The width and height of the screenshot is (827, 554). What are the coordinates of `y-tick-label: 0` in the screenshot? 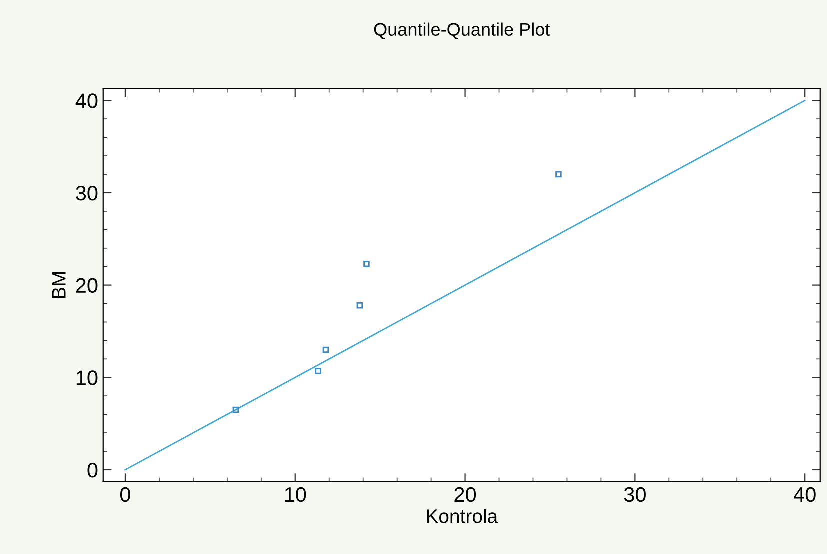 It's located at (93, 470).